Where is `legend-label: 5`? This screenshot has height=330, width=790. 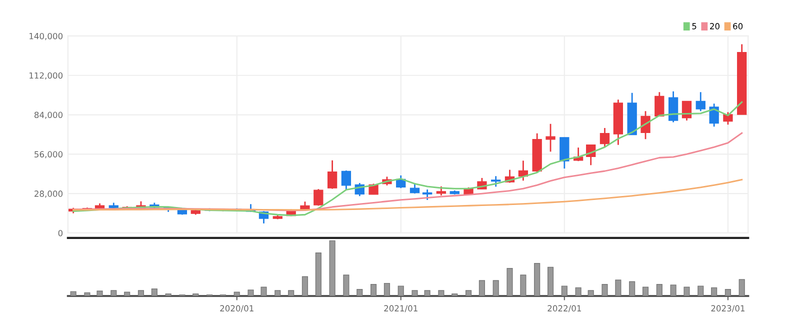
legend-label: 5 is located at coordinates (694, 26).